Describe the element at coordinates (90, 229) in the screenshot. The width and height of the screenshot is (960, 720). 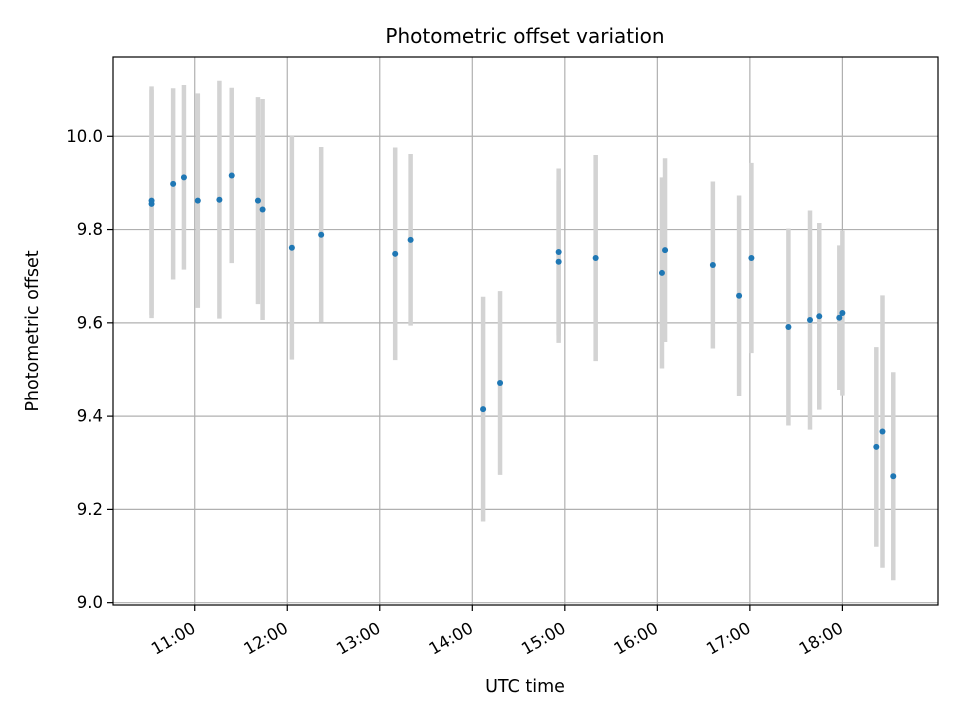
I see `y-tick-label: 9.8` at that location.